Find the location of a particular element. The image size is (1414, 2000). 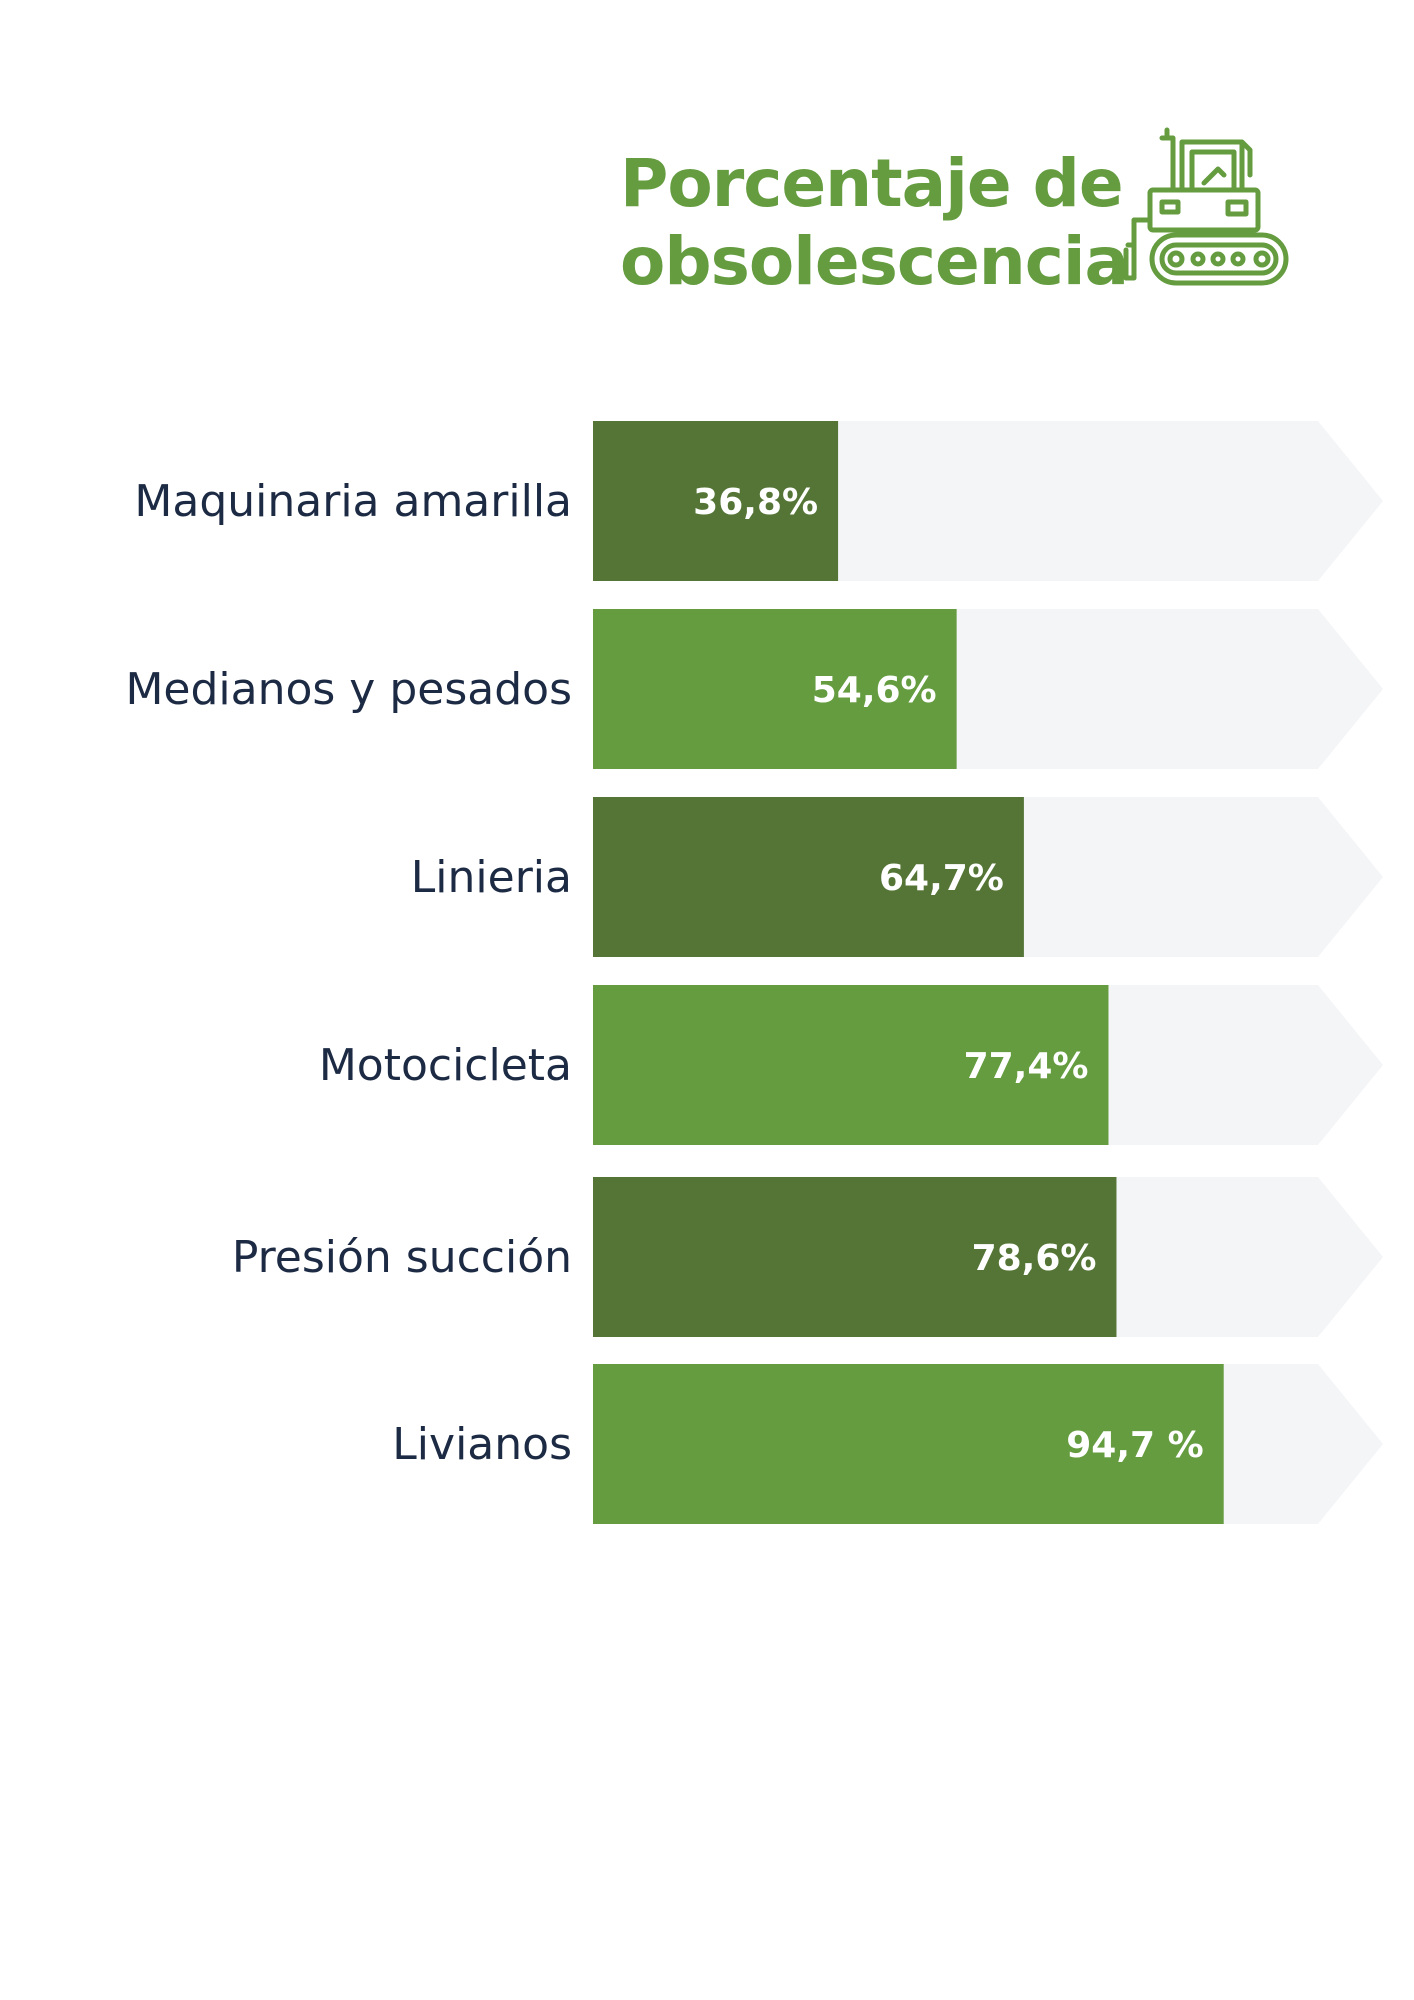

chart-title-line-2: obsolescencia is located at coordinates (874, 261).